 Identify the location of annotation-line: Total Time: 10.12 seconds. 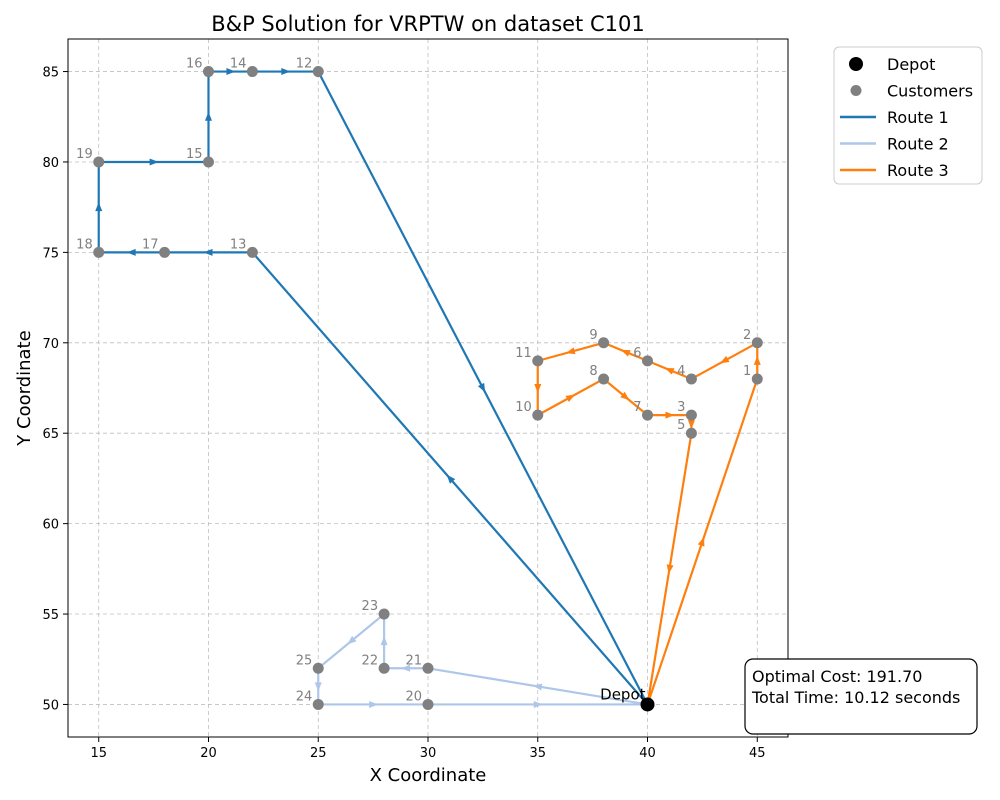
(855, 697).